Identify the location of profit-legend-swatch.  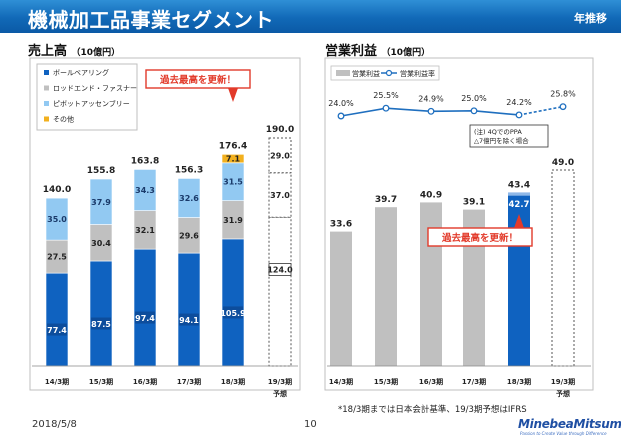
(343, 73).